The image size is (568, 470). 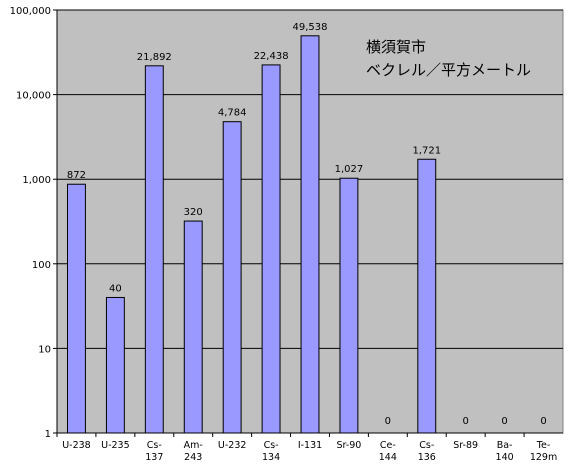 I want to click on data-label: 1,721, so click(x=426, y=150).